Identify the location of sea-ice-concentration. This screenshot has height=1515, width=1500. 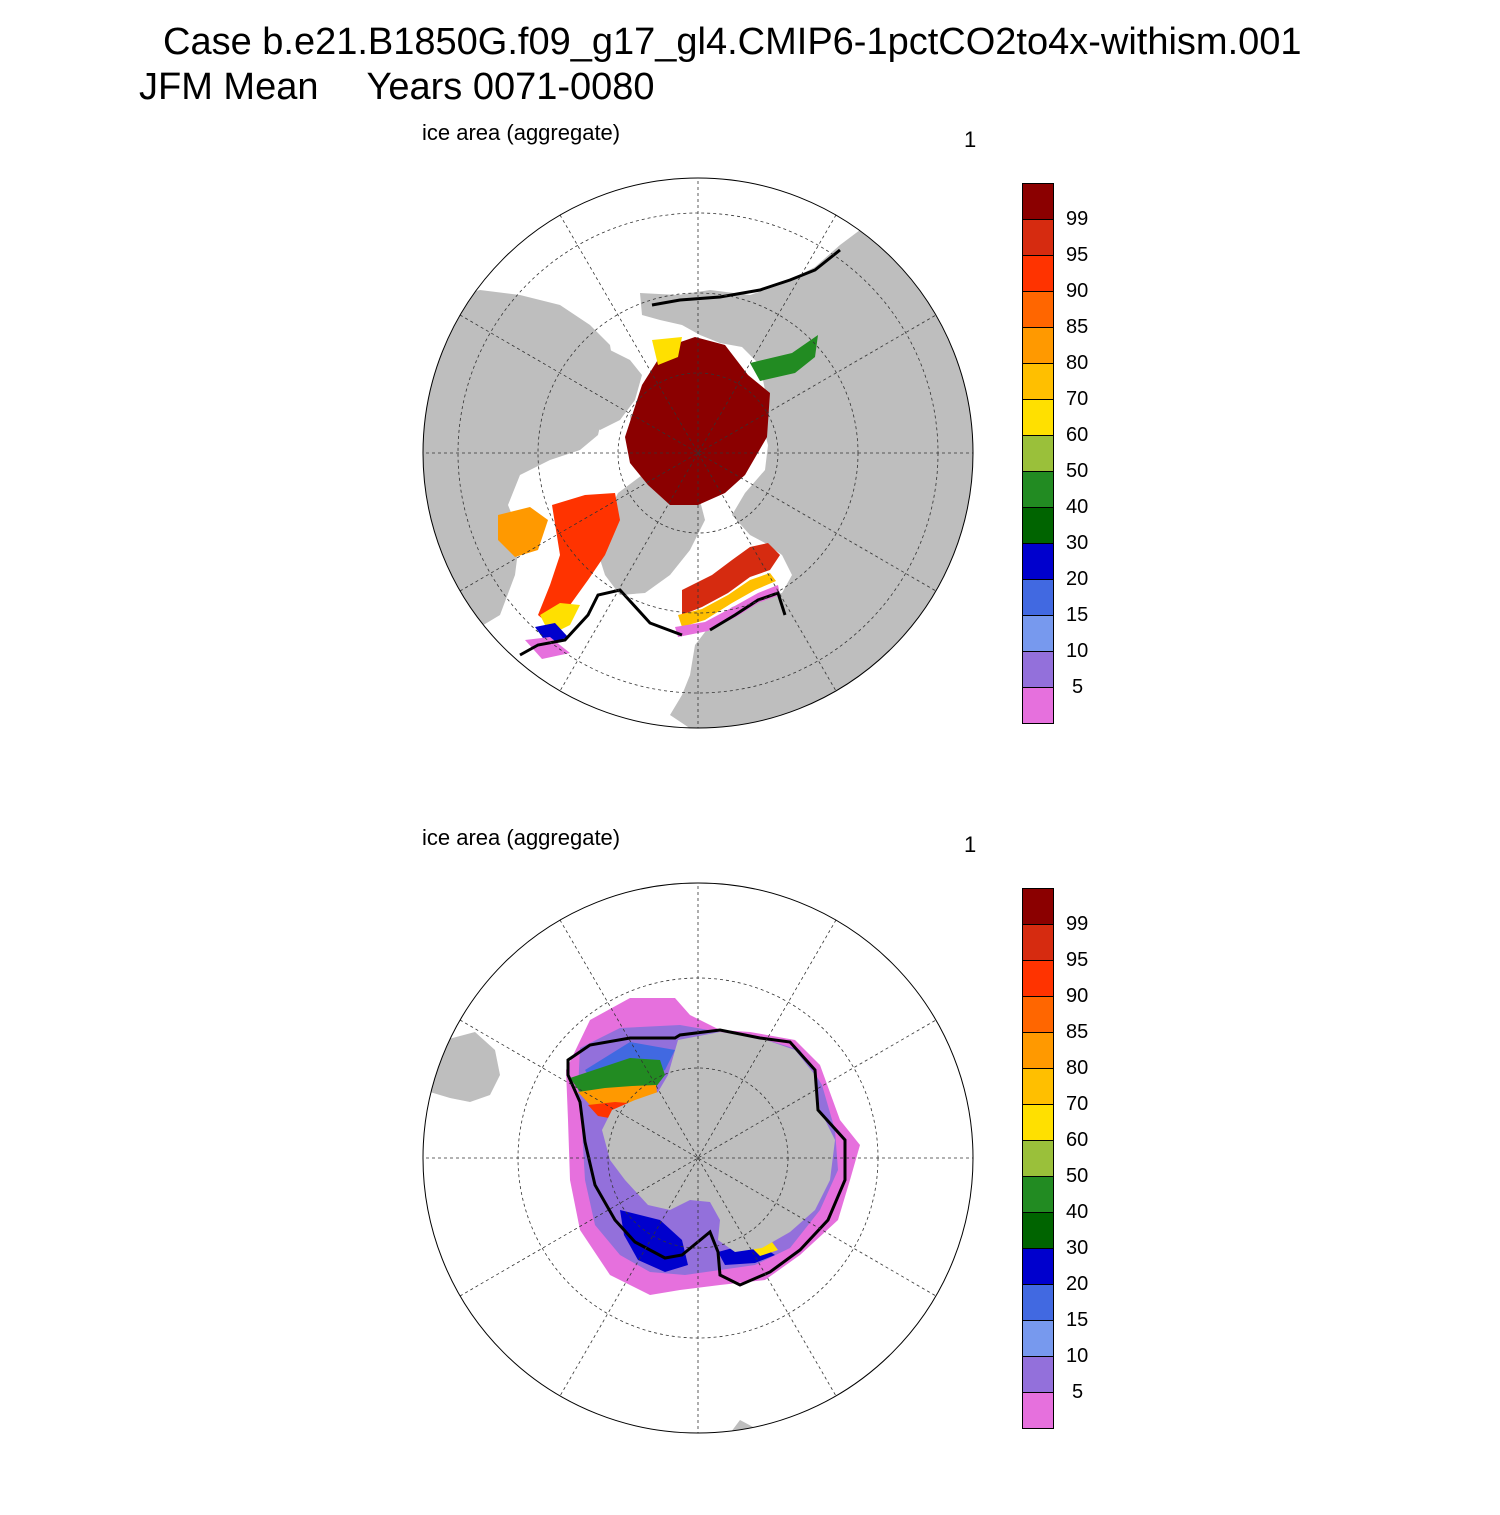
(658, 497).